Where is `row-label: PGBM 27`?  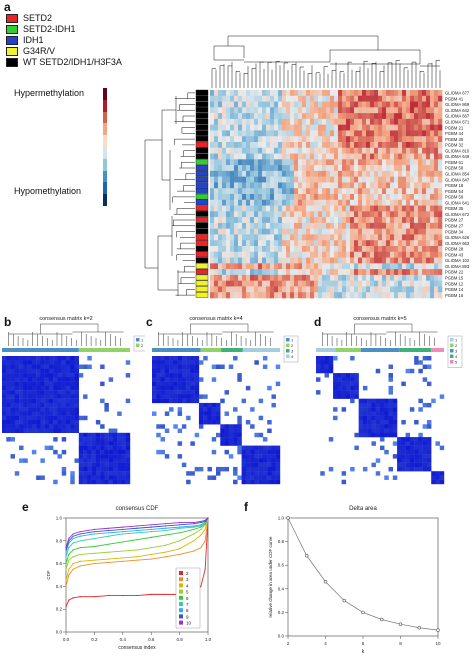 row-label: PGBM 27 is located at coordinates (454, 220).